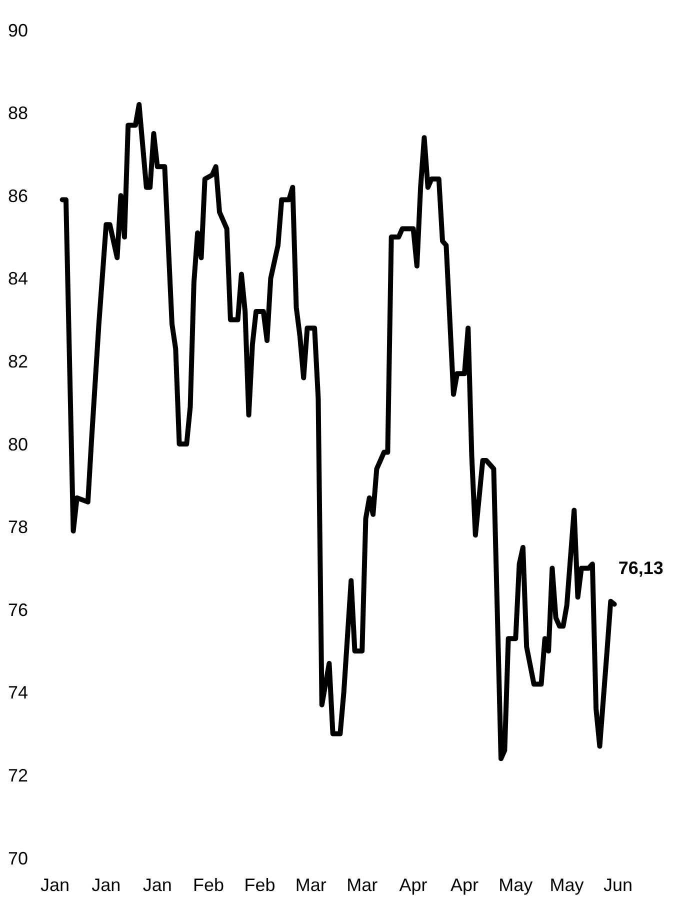 The image size is (673, 901). Describe the element at coordinates (18, 113) in the screenshot. I see `y-tick-label: 88` at that location.